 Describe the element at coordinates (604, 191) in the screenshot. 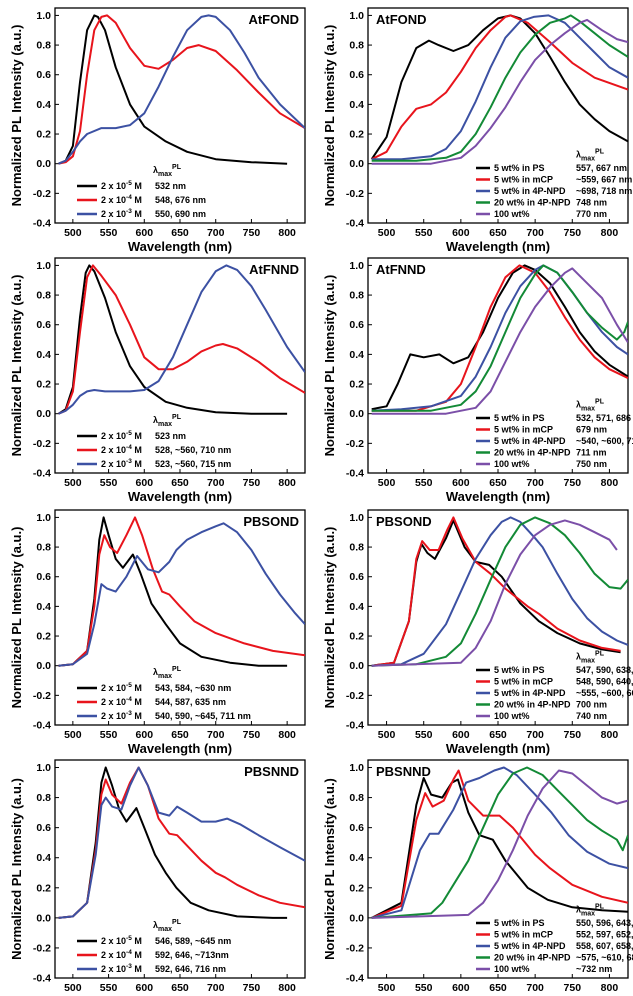

I see `legend-peaks: ~698, 718 nm` at that location.